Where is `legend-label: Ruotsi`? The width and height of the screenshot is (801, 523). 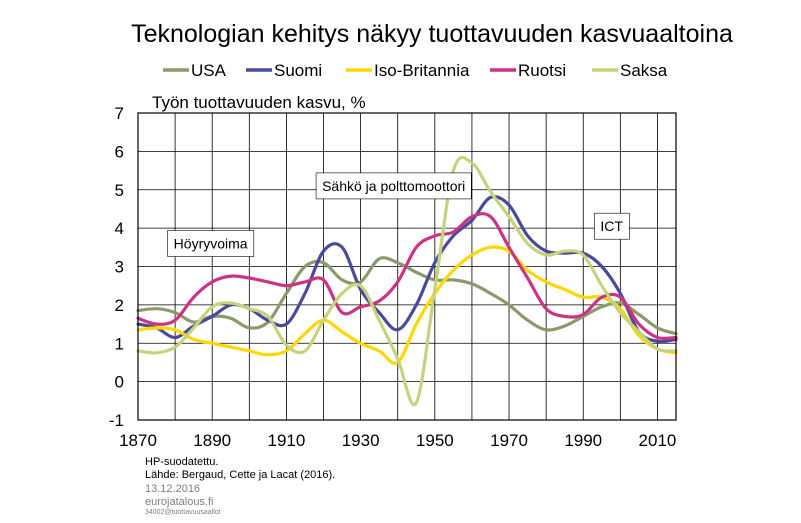
legend-label: Ruotsi is located at coordinates (542, 70).